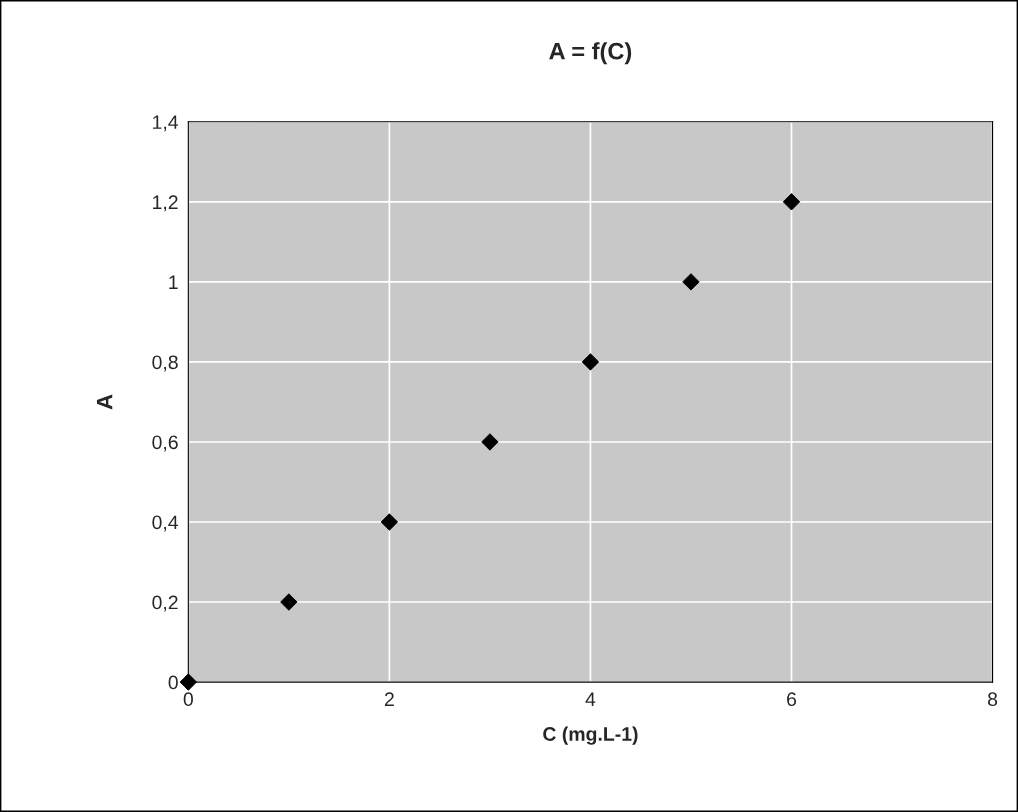  I want to click on x-axis-title: C (mg.L-1), so click(590, 735).